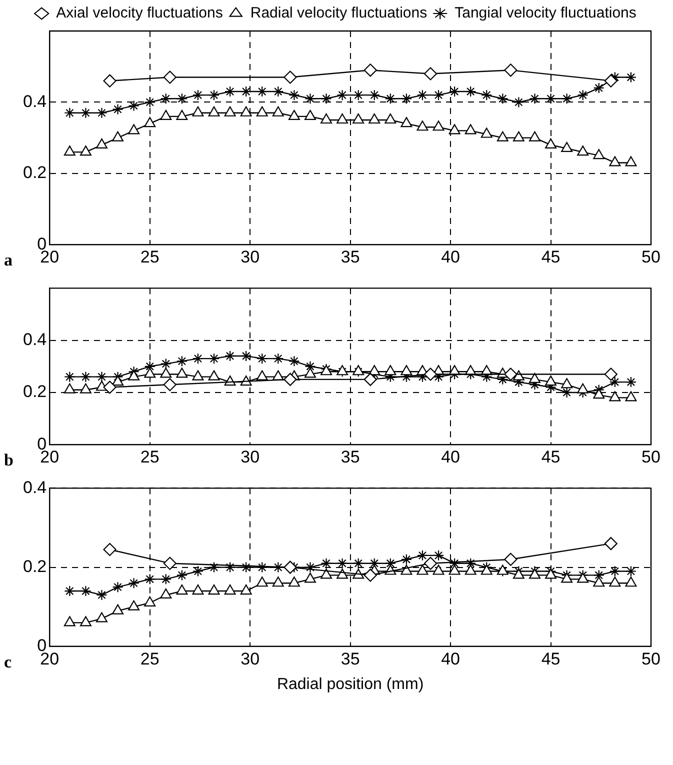 This screenshot has width=673, height=765. Describe the element at coordinates (139, 13) in the screenshot. I see `legend-label: Axial velocity fluctuations` at that location.